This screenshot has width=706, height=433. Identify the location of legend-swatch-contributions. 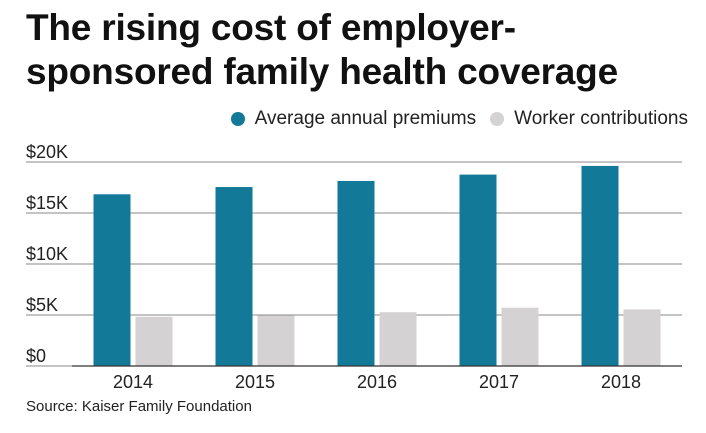
(497, 119).